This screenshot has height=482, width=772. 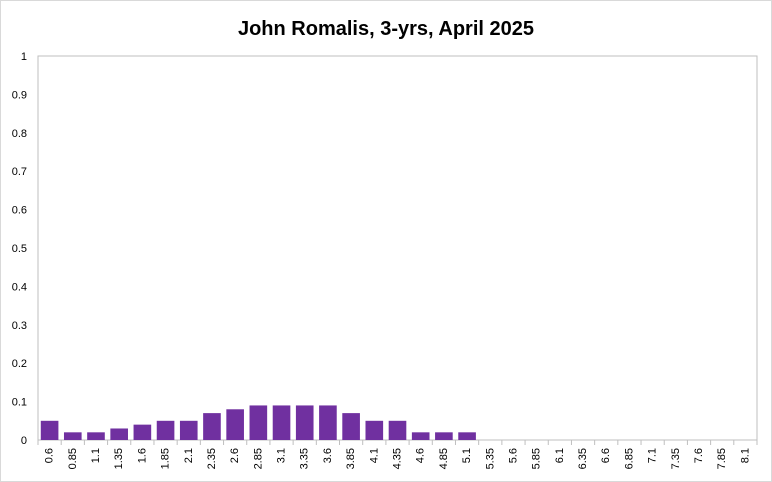 I want to click on y-tick-label: 1, so click(x=24, y=57).